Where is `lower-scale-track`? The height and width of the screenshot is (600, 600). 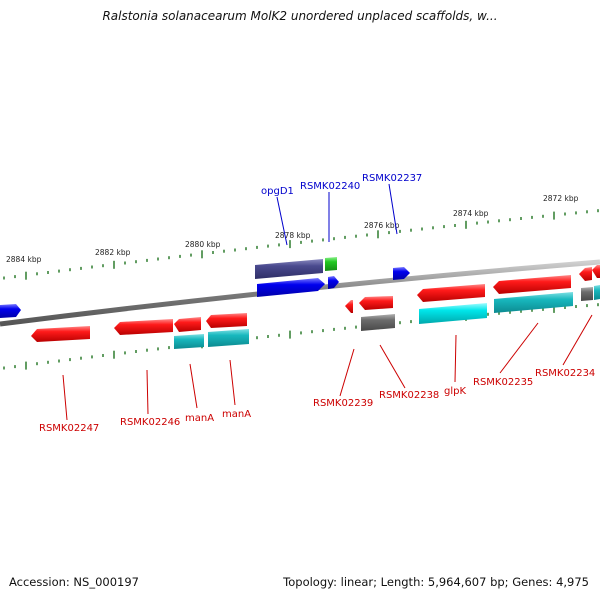
lower-scale-track is located at coordinates (301, 336).